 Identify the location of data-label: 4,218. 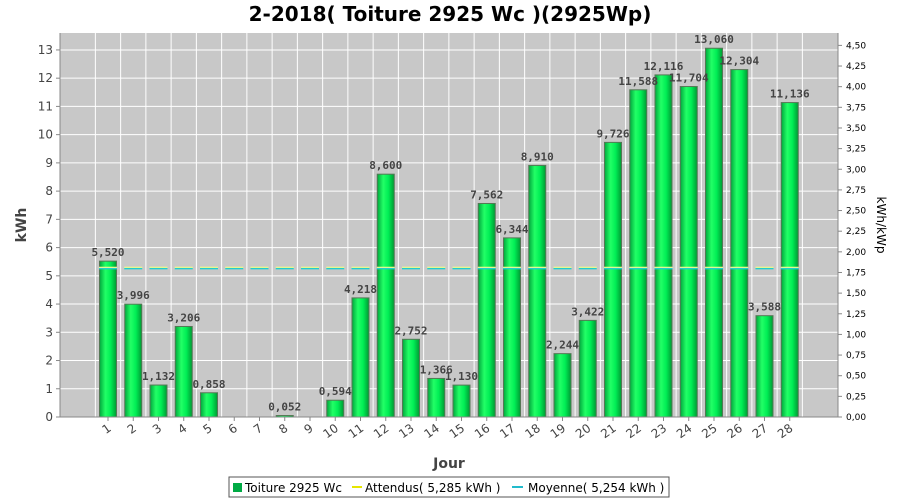
(360, 289).